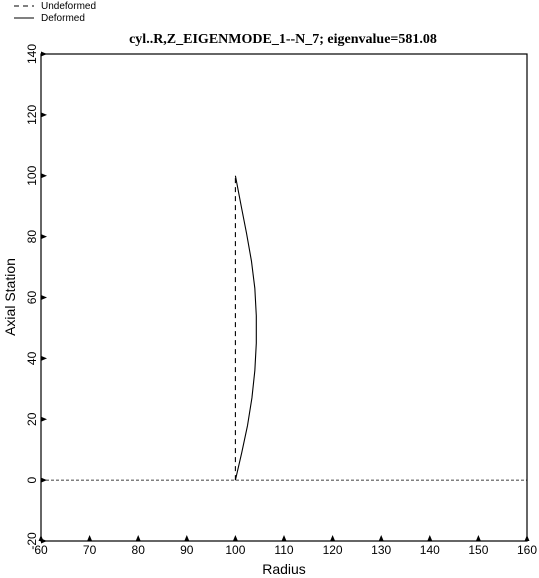 This screenshot has width=539, height=578. What do you see at coordinates (284, 569) in the screenshot?
I see `x-axis-label: Radius` at bounding box center [284, 569].